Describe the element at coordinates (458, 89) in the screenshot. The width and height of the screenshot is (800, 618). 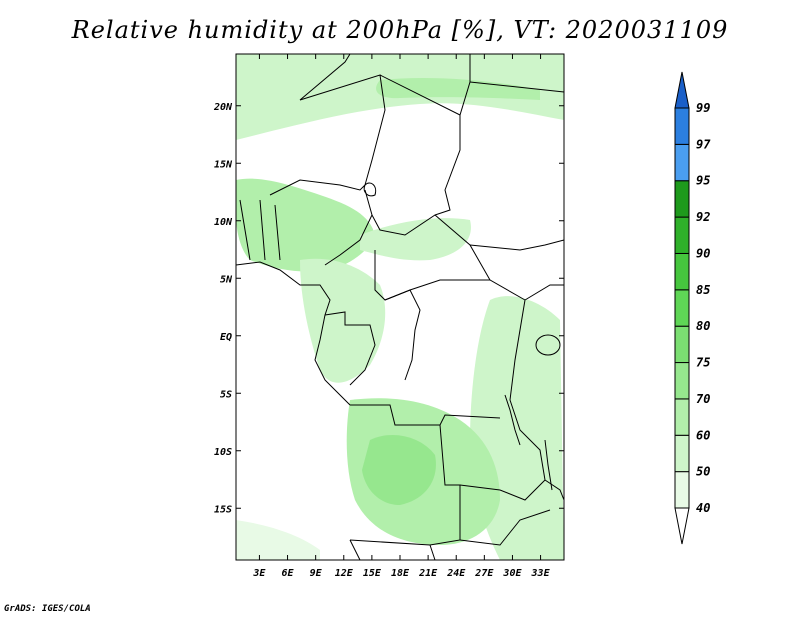
I see `humidity-area-north-strong` at that location.